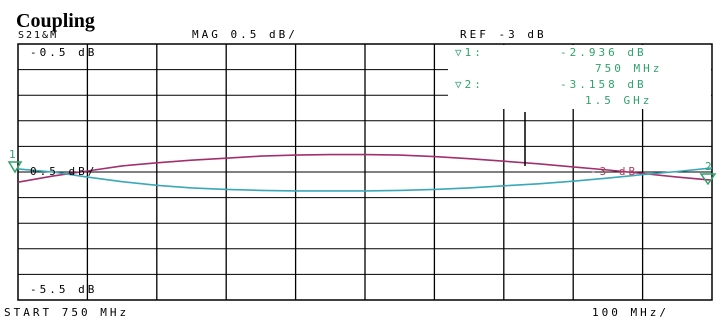 The image size is (725, 320). I want to click on marker1-label: ▽1:, so click(469, 52).